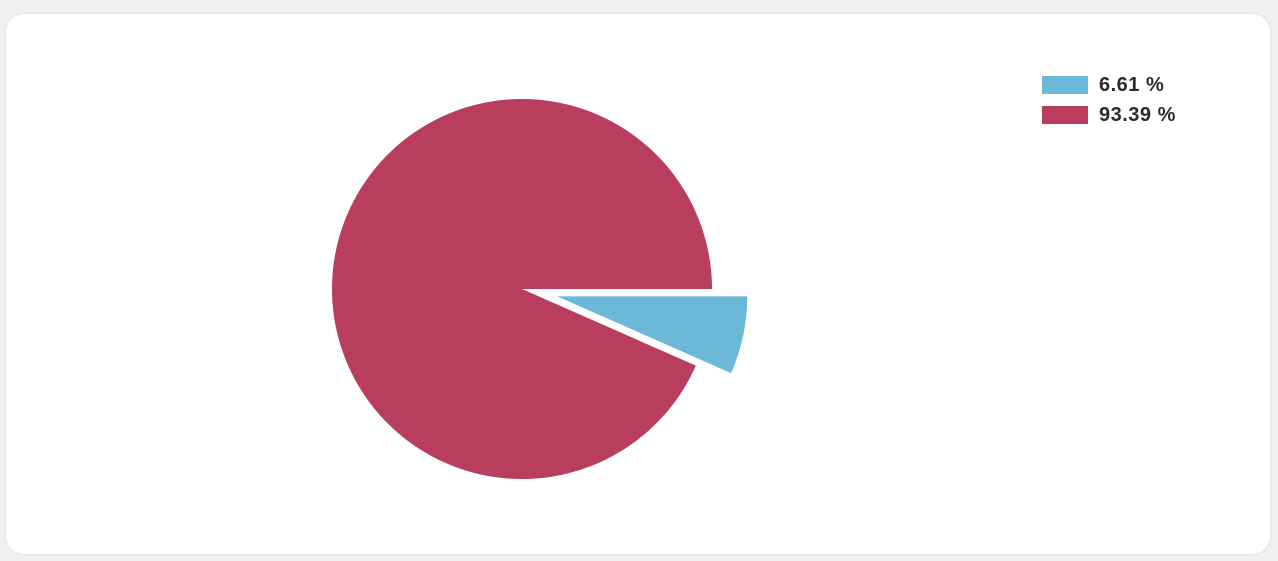 The height and width of the screenshot is (561, 1278). I want to click on legend-item-0: 6.61 %, so click(1109, 85).